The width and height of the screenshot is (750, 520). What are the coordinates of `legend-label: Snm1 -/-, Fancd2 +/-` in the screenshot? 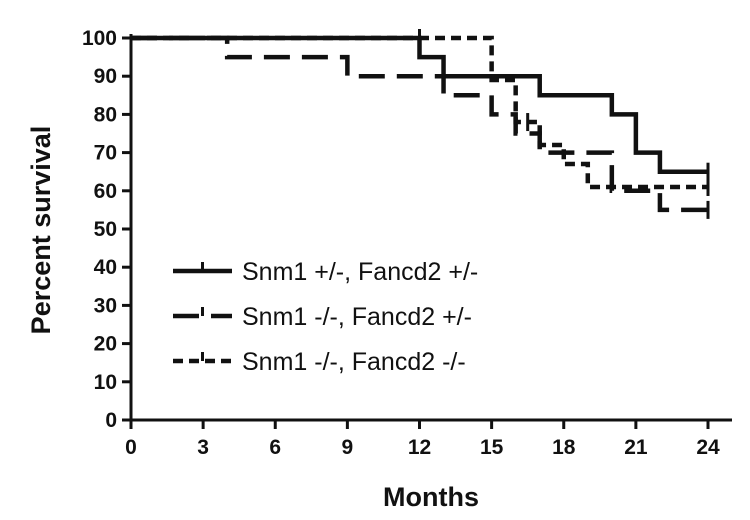 It's located at (357, 317).